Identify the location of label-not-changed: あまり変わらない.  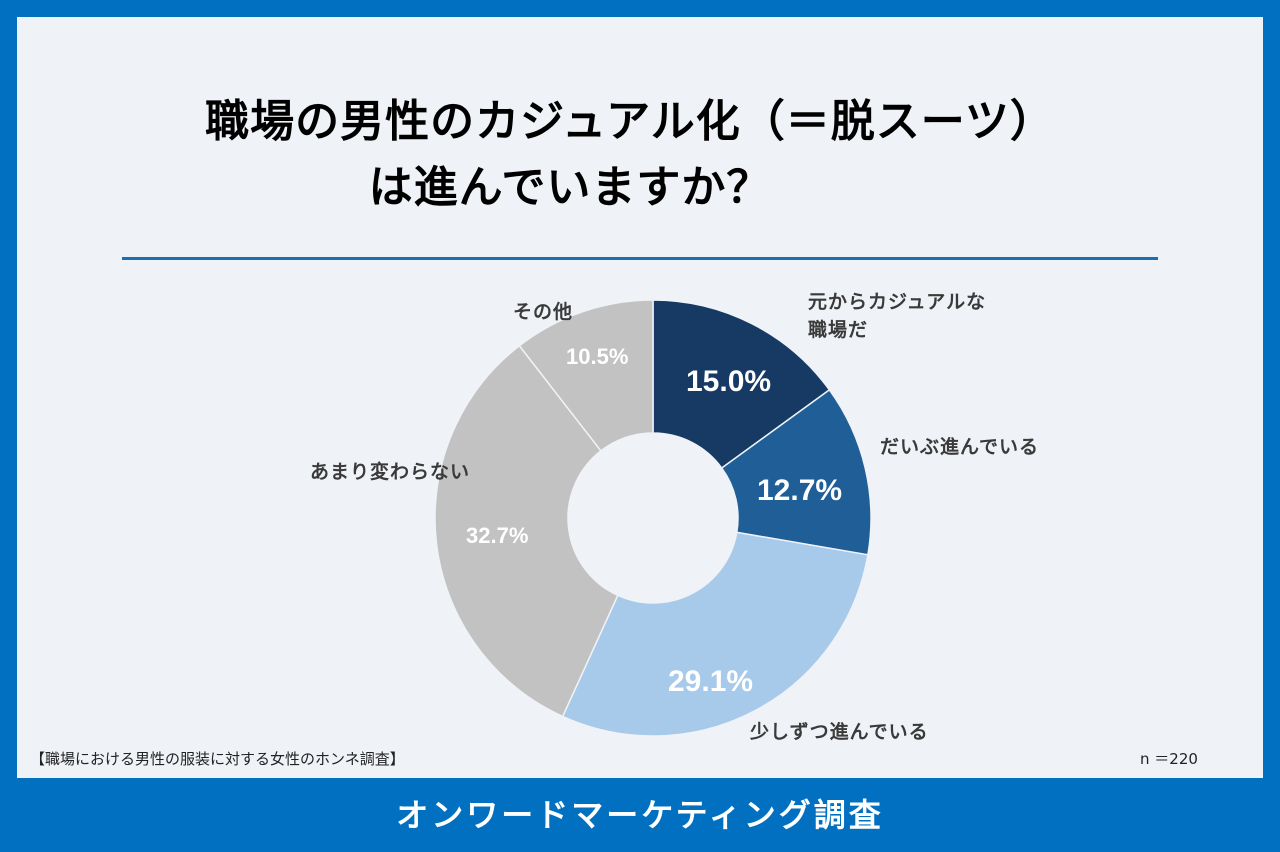
(390, 472).